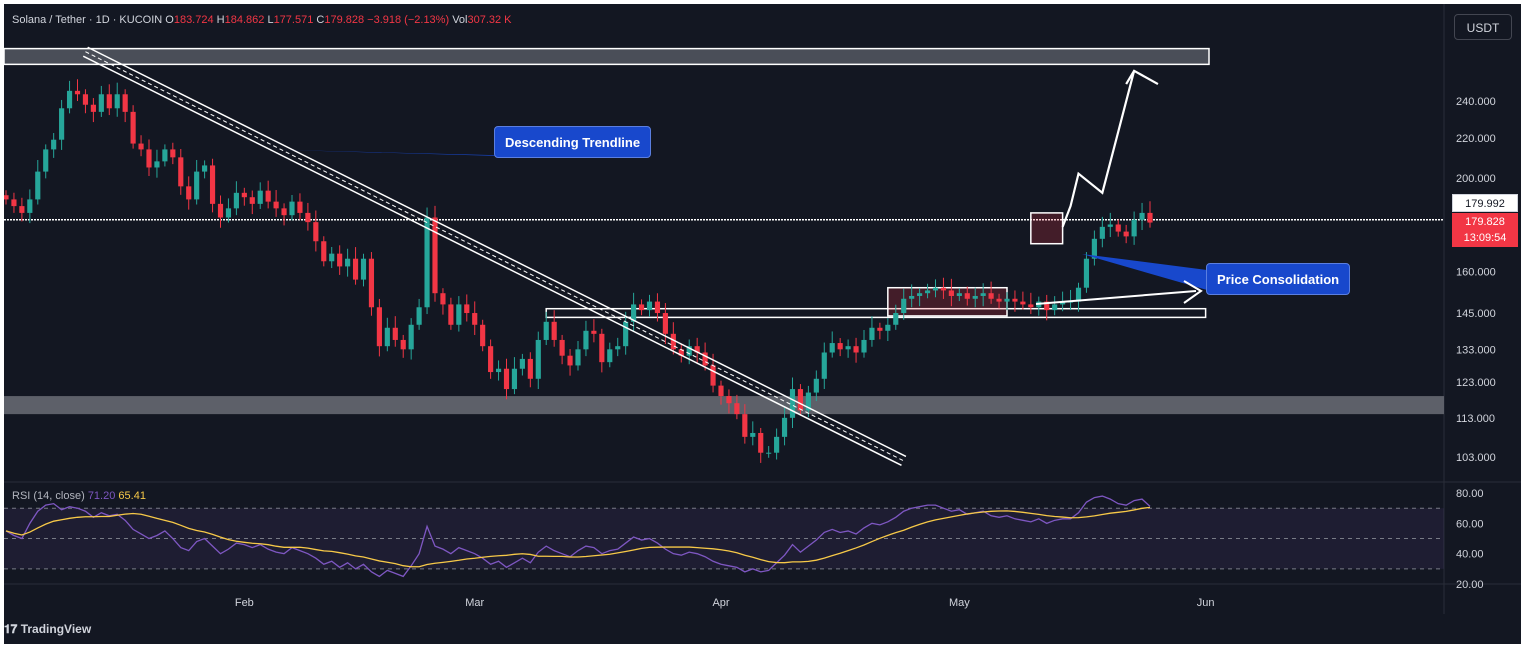 The image size is (1526, 650). What do you see at coordinates (320, 20) in the screenshot?
I see `close-label: C` at bounding box center [320, 20].